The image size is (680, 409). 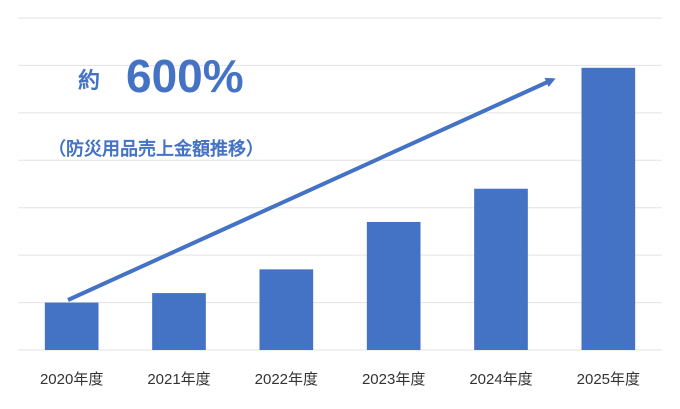 What do you see at coordinates (286, 379) in the screenshot?
I see `x-tick-label: 2022年度` at bounding box center [286, 379].